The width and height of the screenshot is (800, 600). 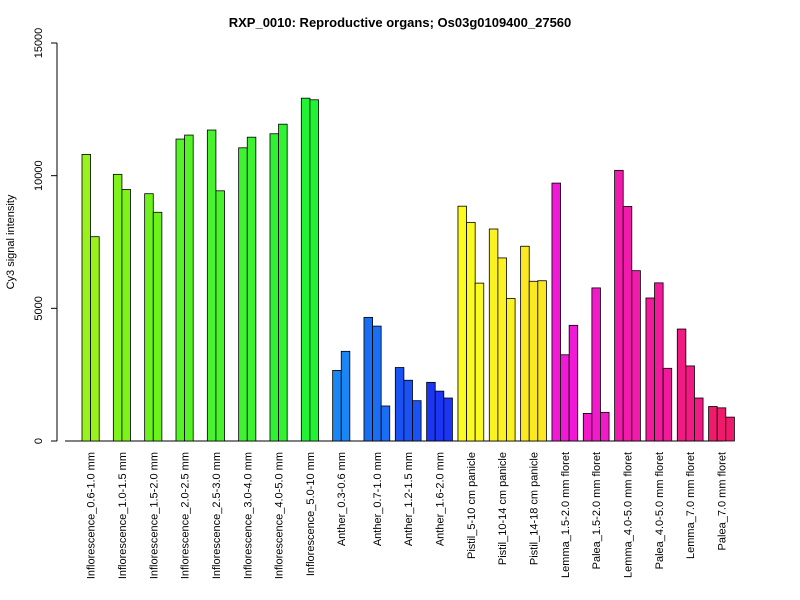 I want to click on x-tick-label: Anther_0.7-1.0 mm, so click(x=378, y=499).